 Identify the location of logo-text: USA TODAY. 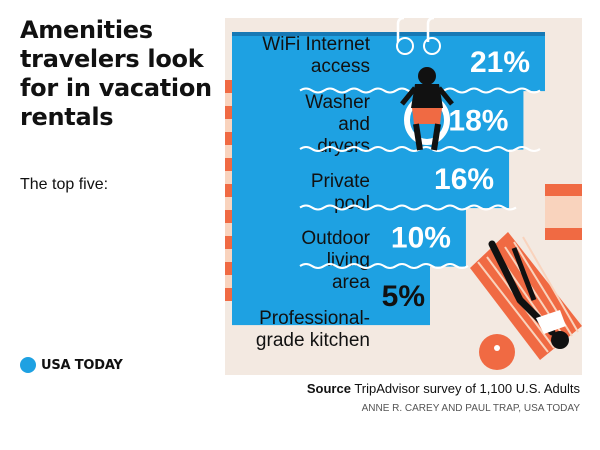
(82, 365).